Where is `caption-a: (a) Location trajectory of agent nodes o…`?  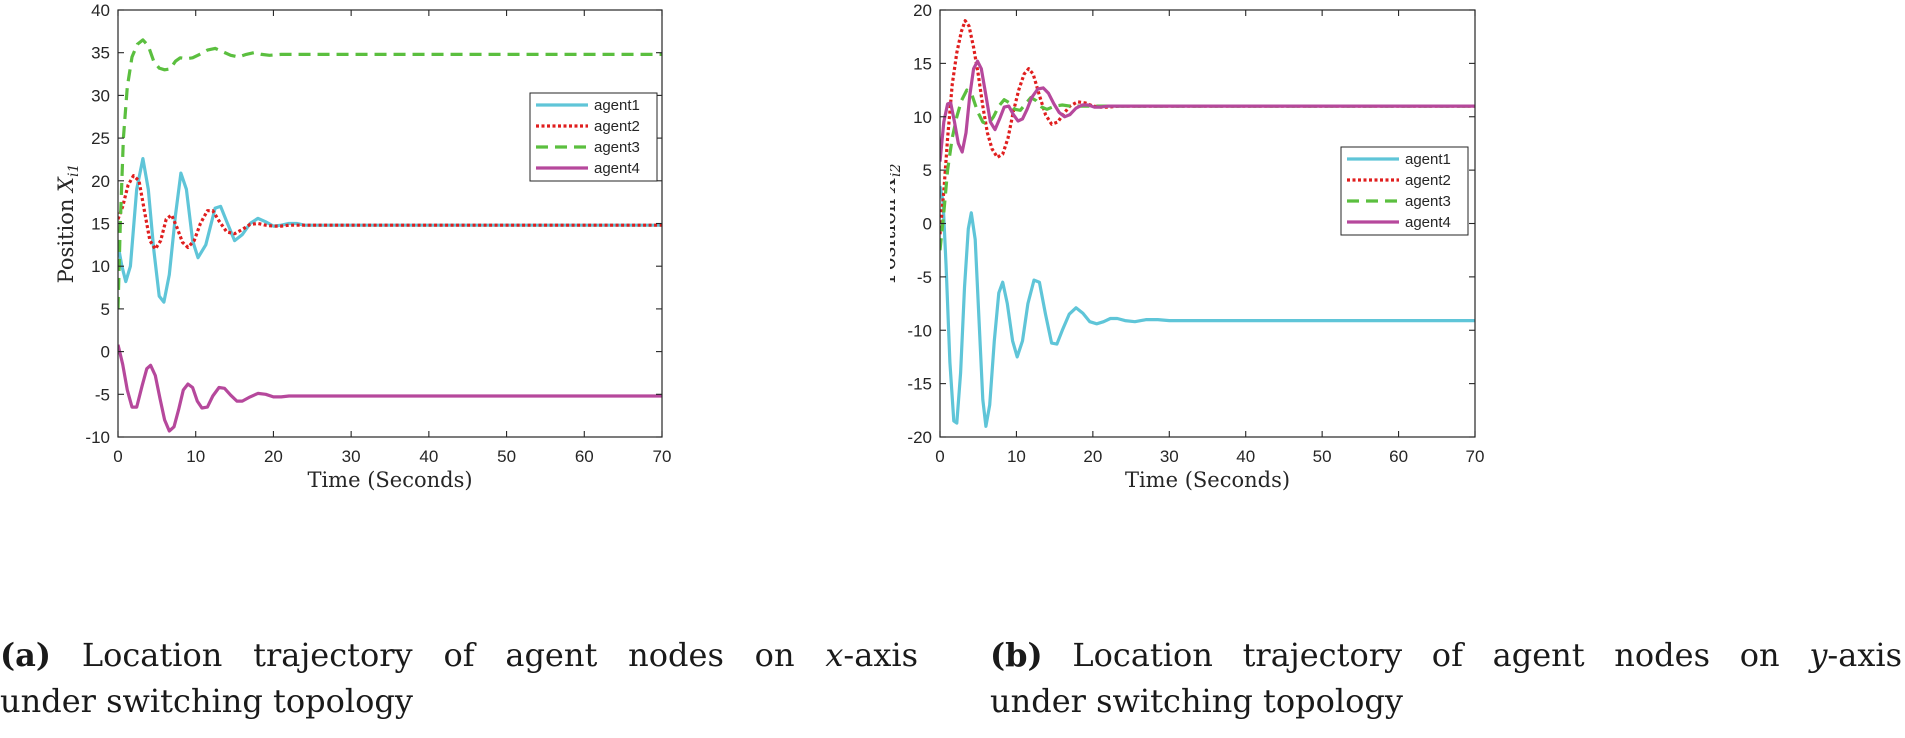
caption-a: (a) Location trajectory of agent nodes o… is located at coordinates (459, 678).